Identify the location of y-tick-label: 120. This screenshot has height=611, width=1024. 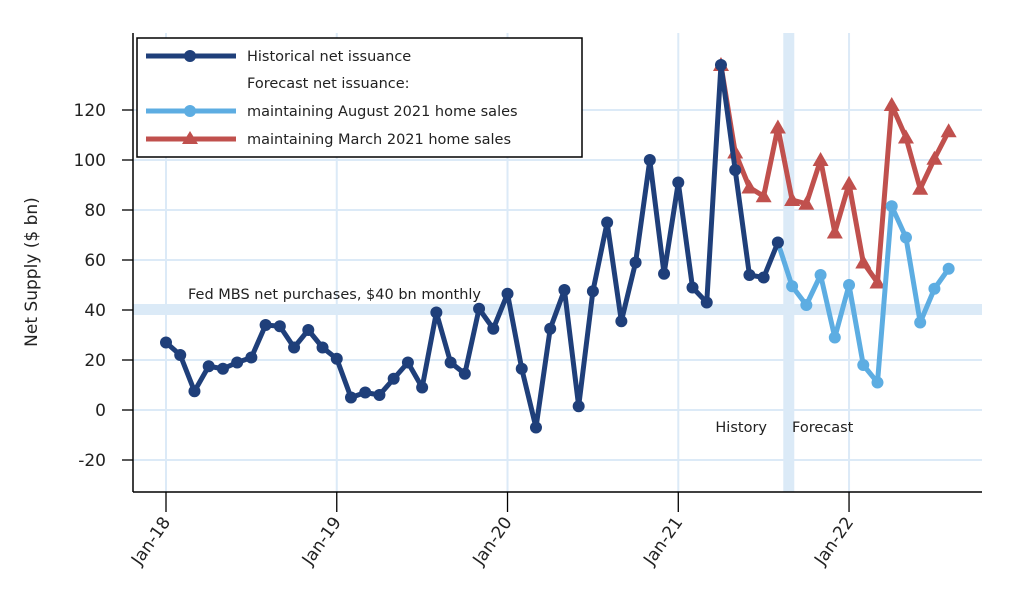
(90, 111).